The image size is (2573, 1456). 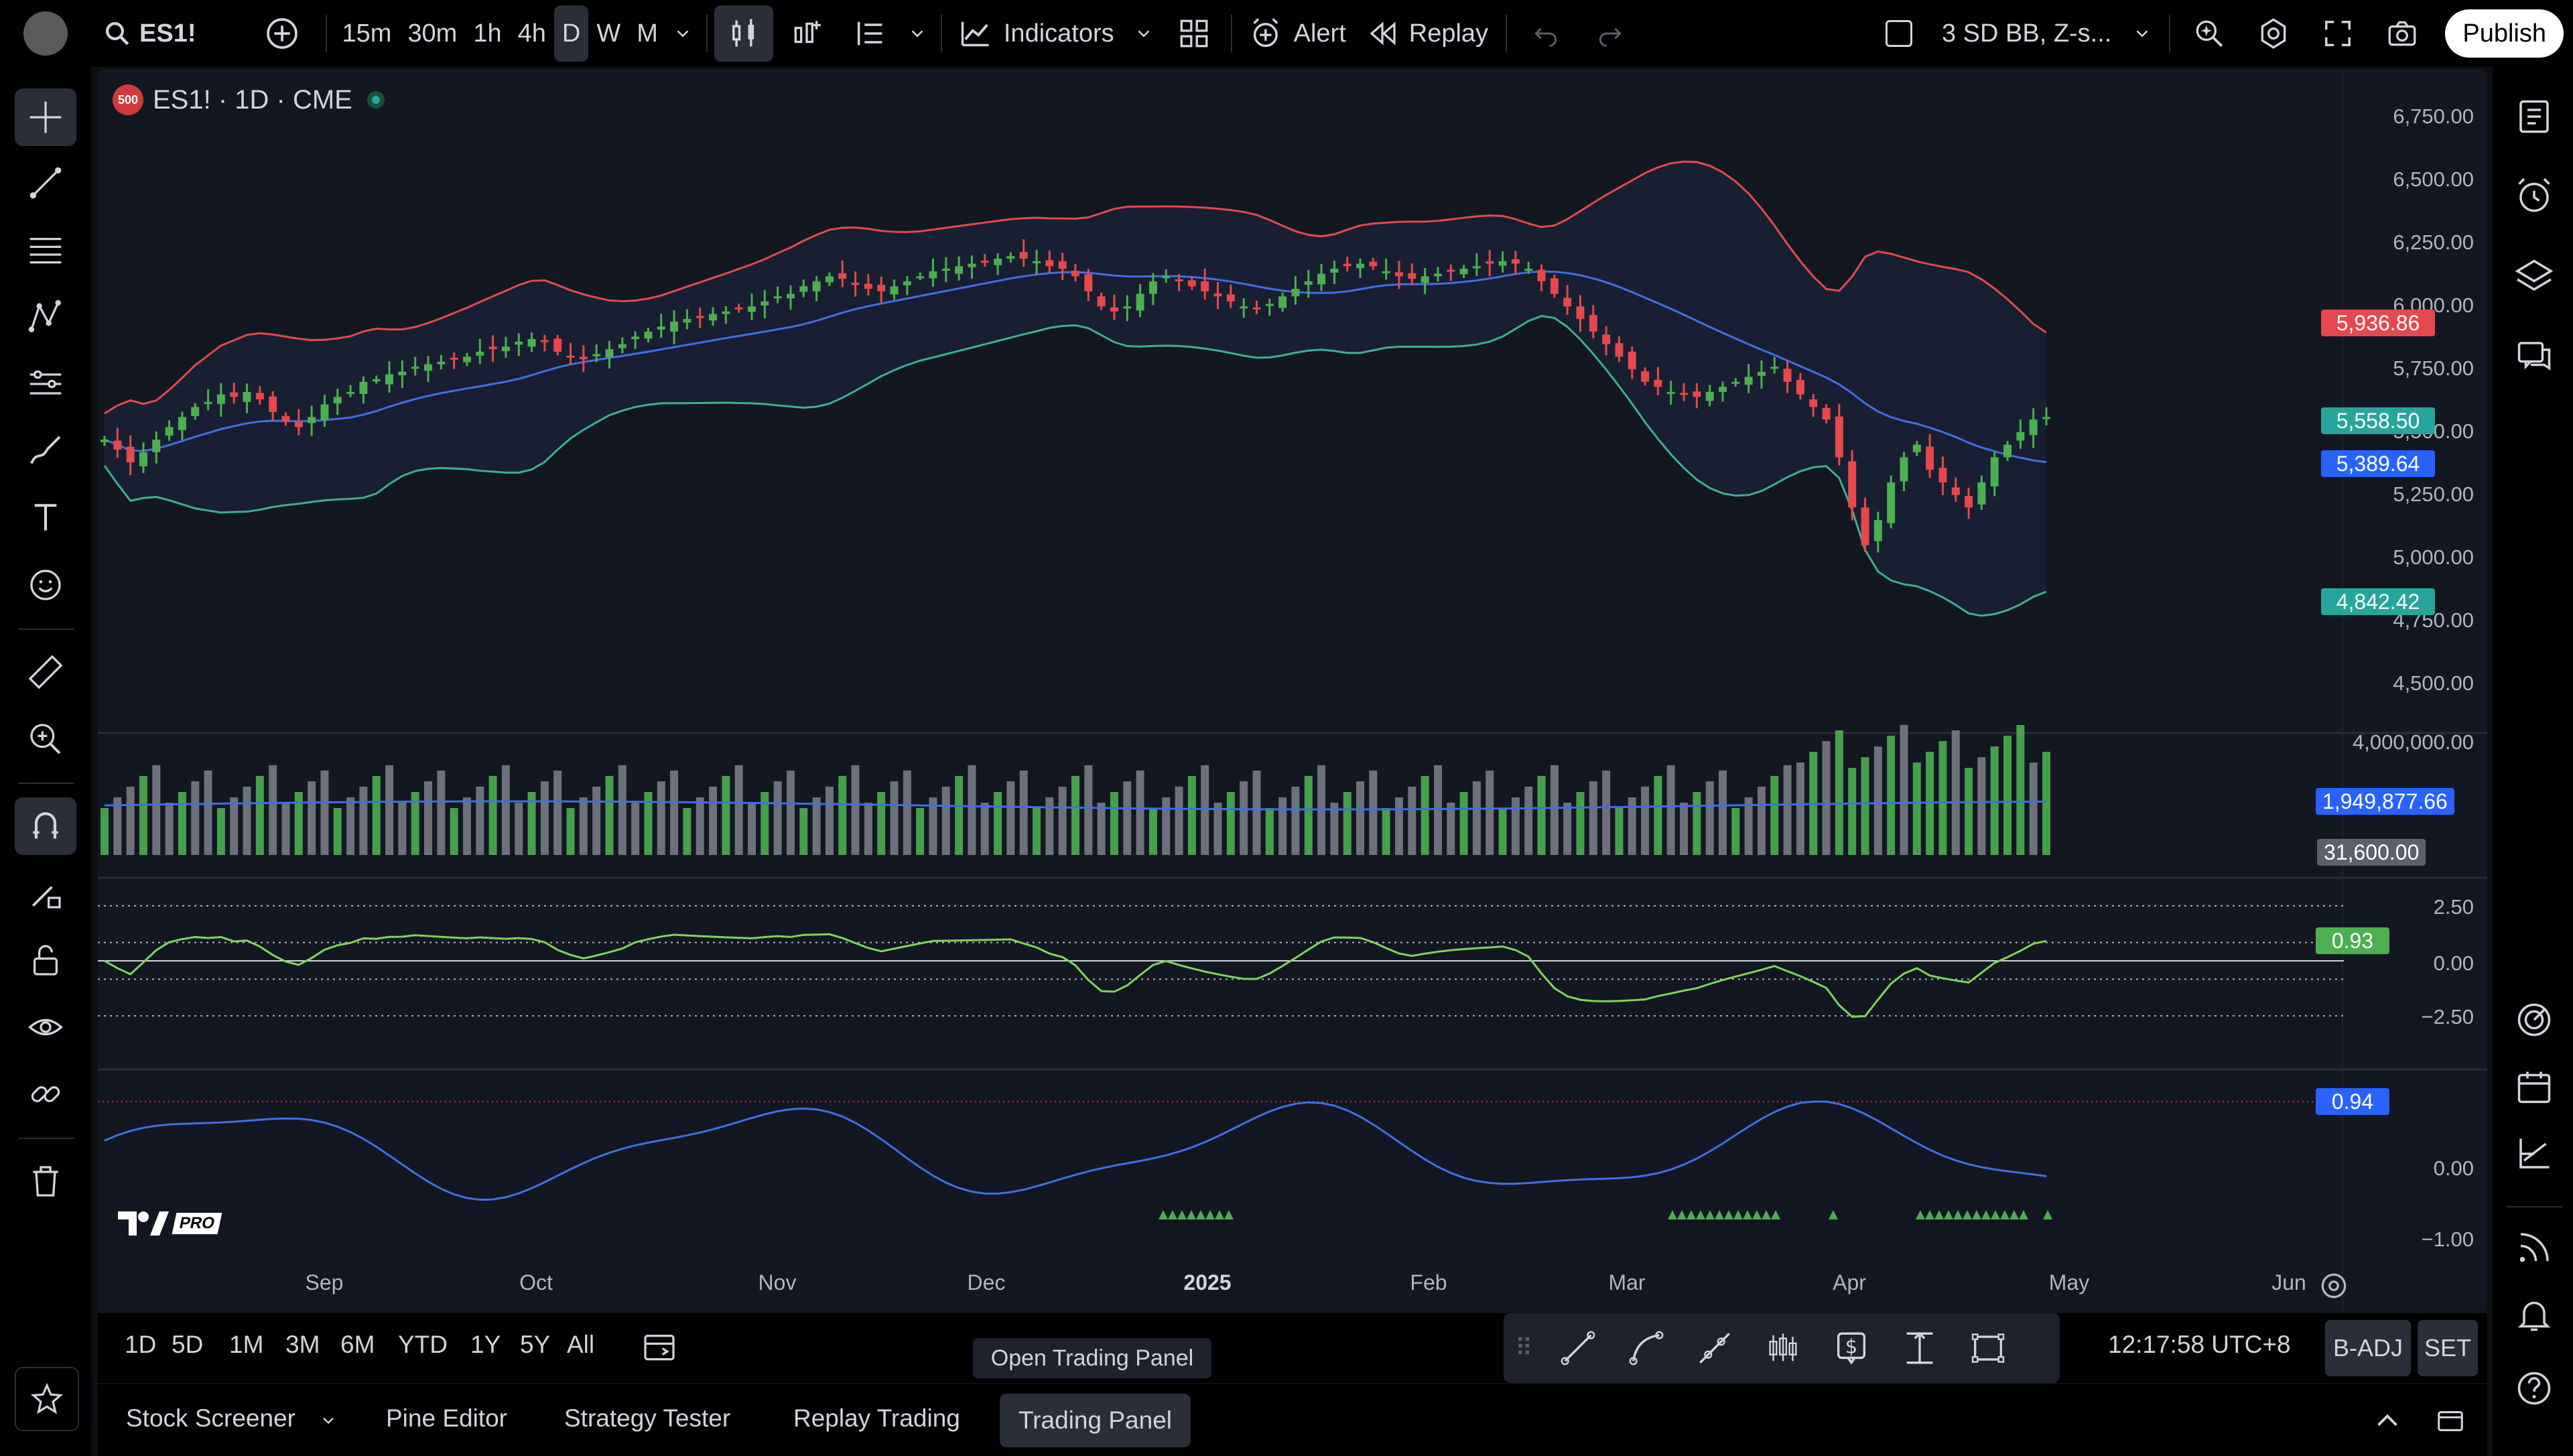 What do you see at coordinates (2534, 1314) in the screenshot?
I see `notifications-button` at bounding box center [2534, 1314].